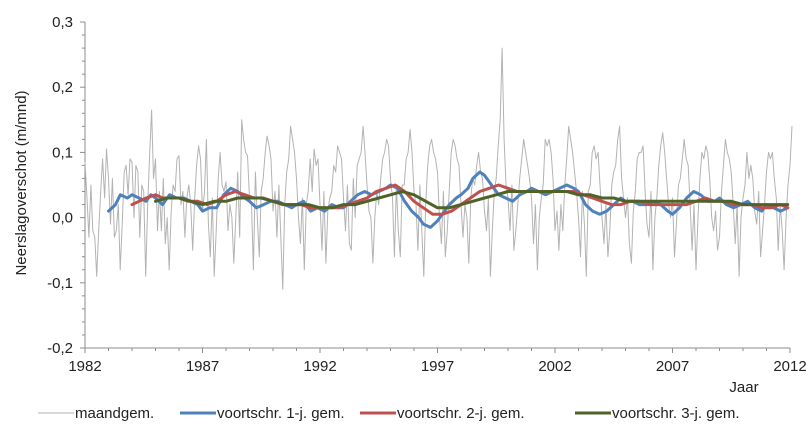  I want to click on y-axis-label: Neerslagoverschot (m/mnd), so click(21, 182).